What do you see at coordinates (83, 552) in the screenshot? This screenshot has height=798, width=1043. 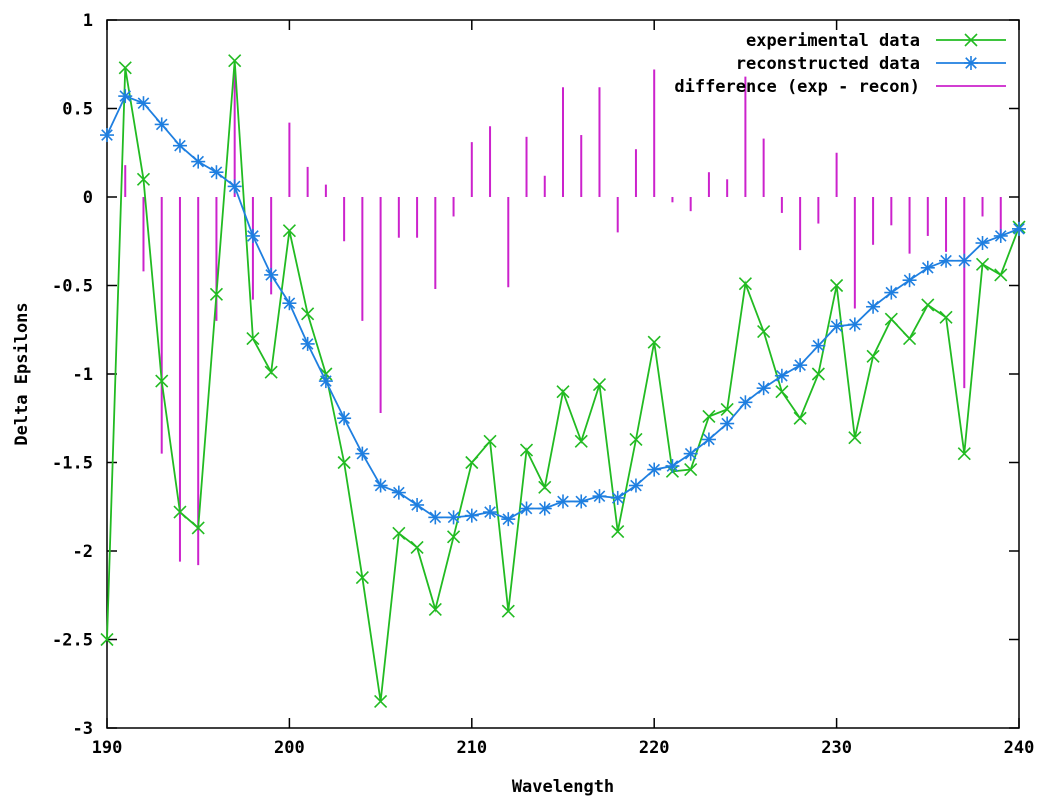 I see `y-tick-label: -2` at bounding box center [83, 552].